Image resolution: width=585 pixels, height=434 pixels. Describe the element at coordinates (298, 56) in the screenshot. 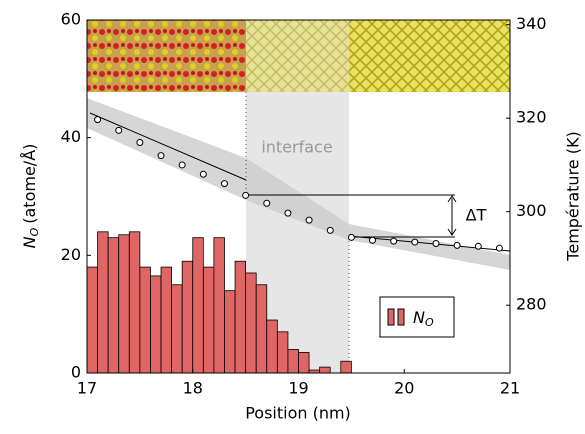

I see `inset-image` at that location.